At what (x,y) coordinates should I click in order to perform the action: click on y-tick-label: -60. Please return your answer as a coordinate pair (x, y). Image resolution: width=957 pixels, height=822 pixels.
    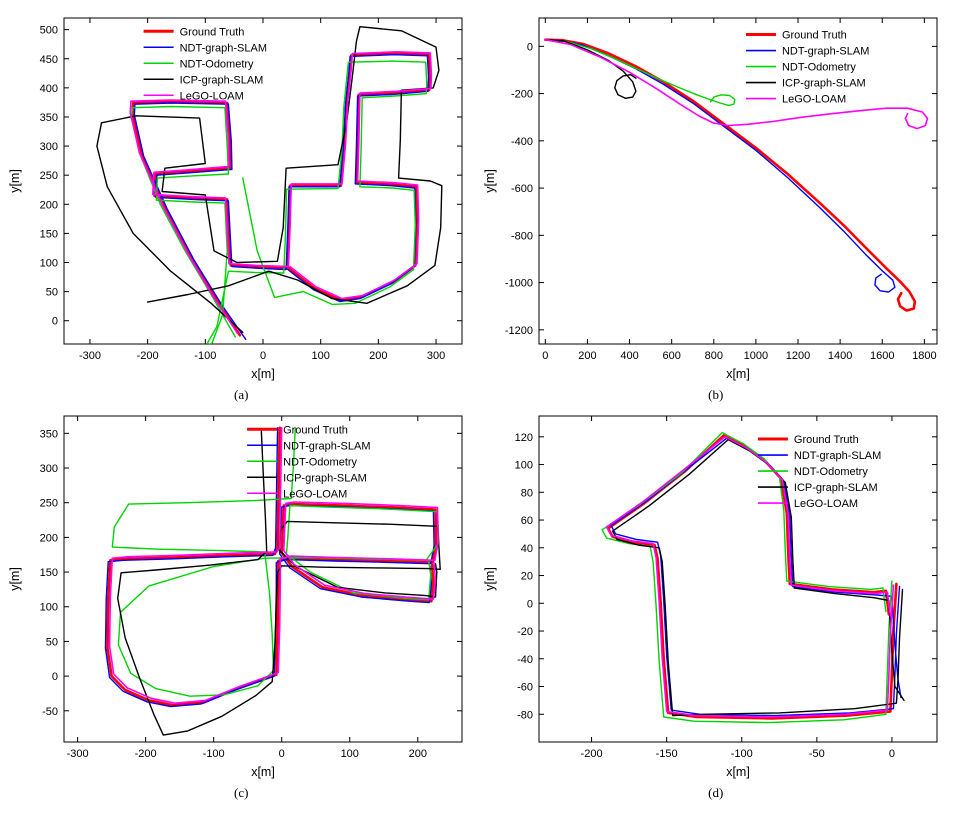
    Looking at the image, I should click on (525, 688).